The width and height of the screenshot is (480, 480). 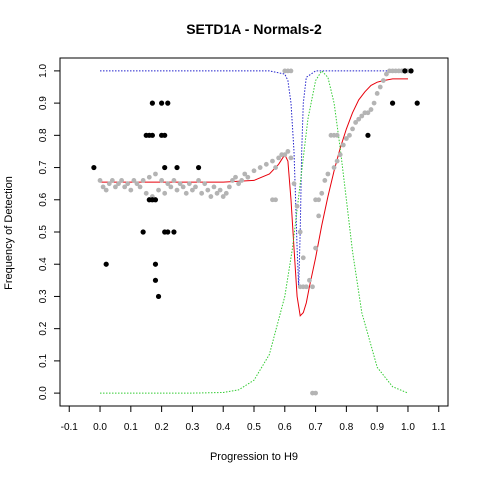 What do you see at coordinates (192, 427) in the screenshot?
I see `x-tick-label: 0.3` at bounding box center [192, 427].